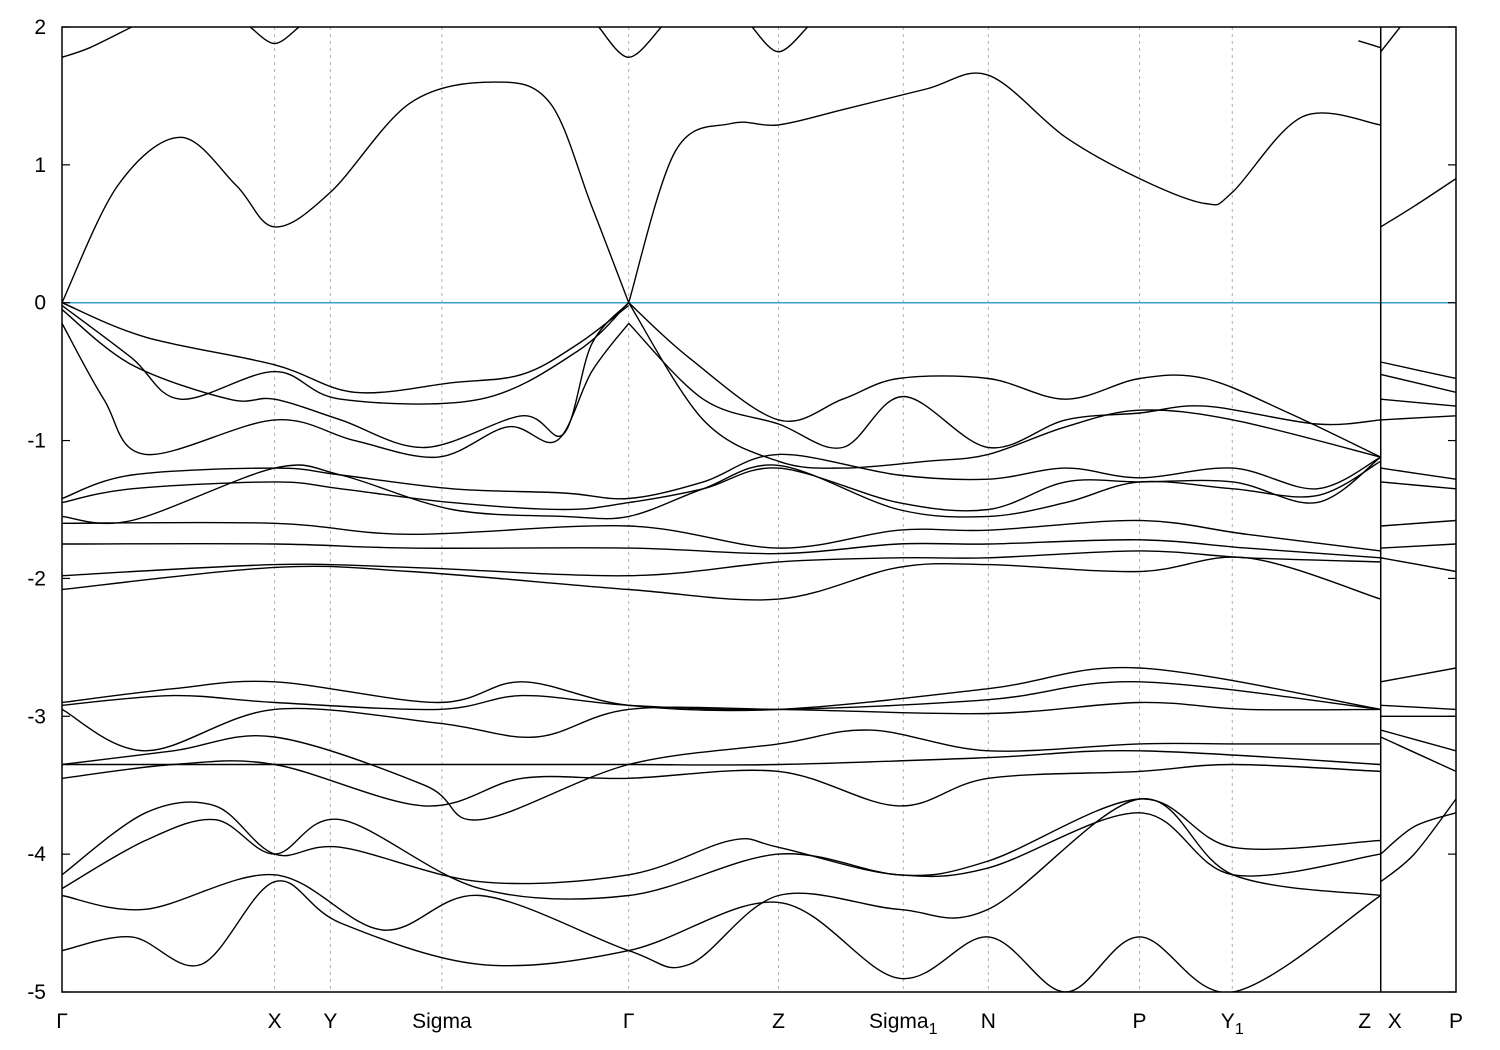 The width and height of the screenshot is (1500, 1050). What do you see at coordinates (1232, 1024) in the screenshot?
I see `x-tick-label: Y1` at bounding box center [1232, 1024].